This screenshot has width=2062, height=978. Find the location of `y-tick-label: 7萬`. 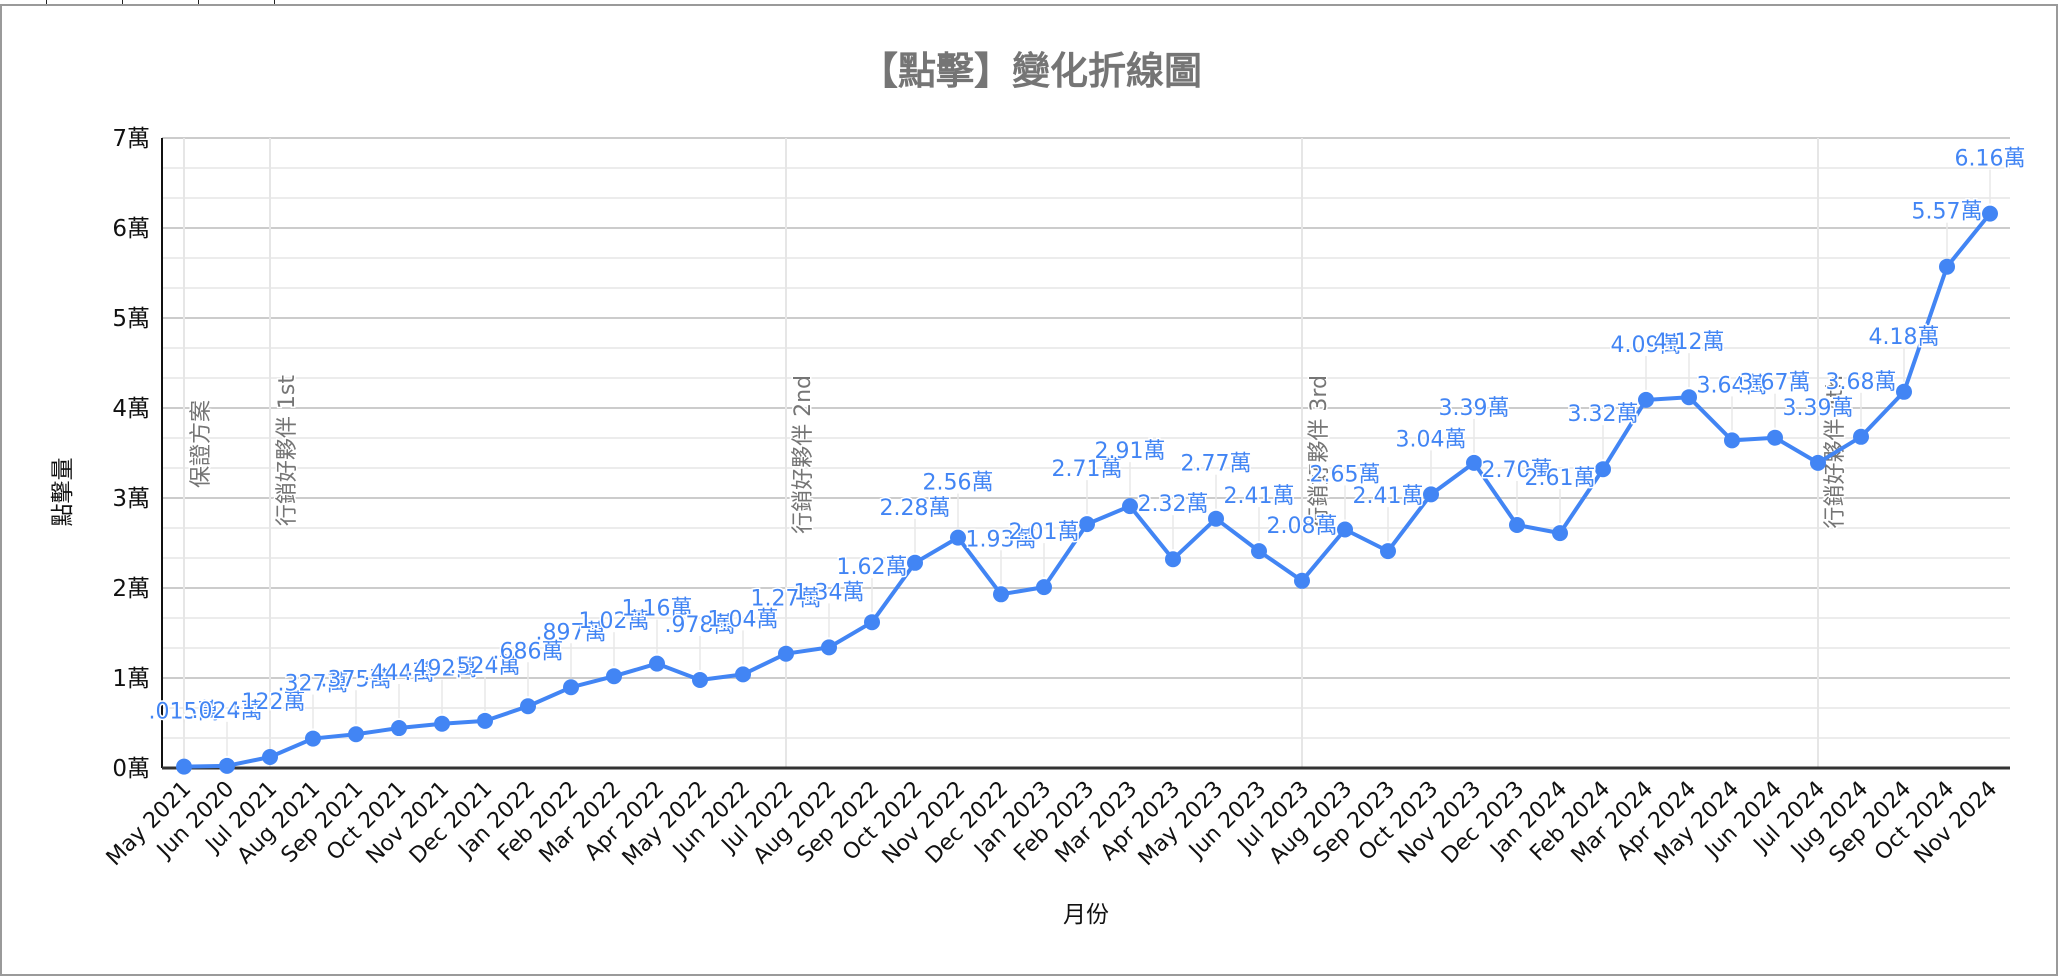

y-tick-label: 7萬 is located at coordinates (131, 139).